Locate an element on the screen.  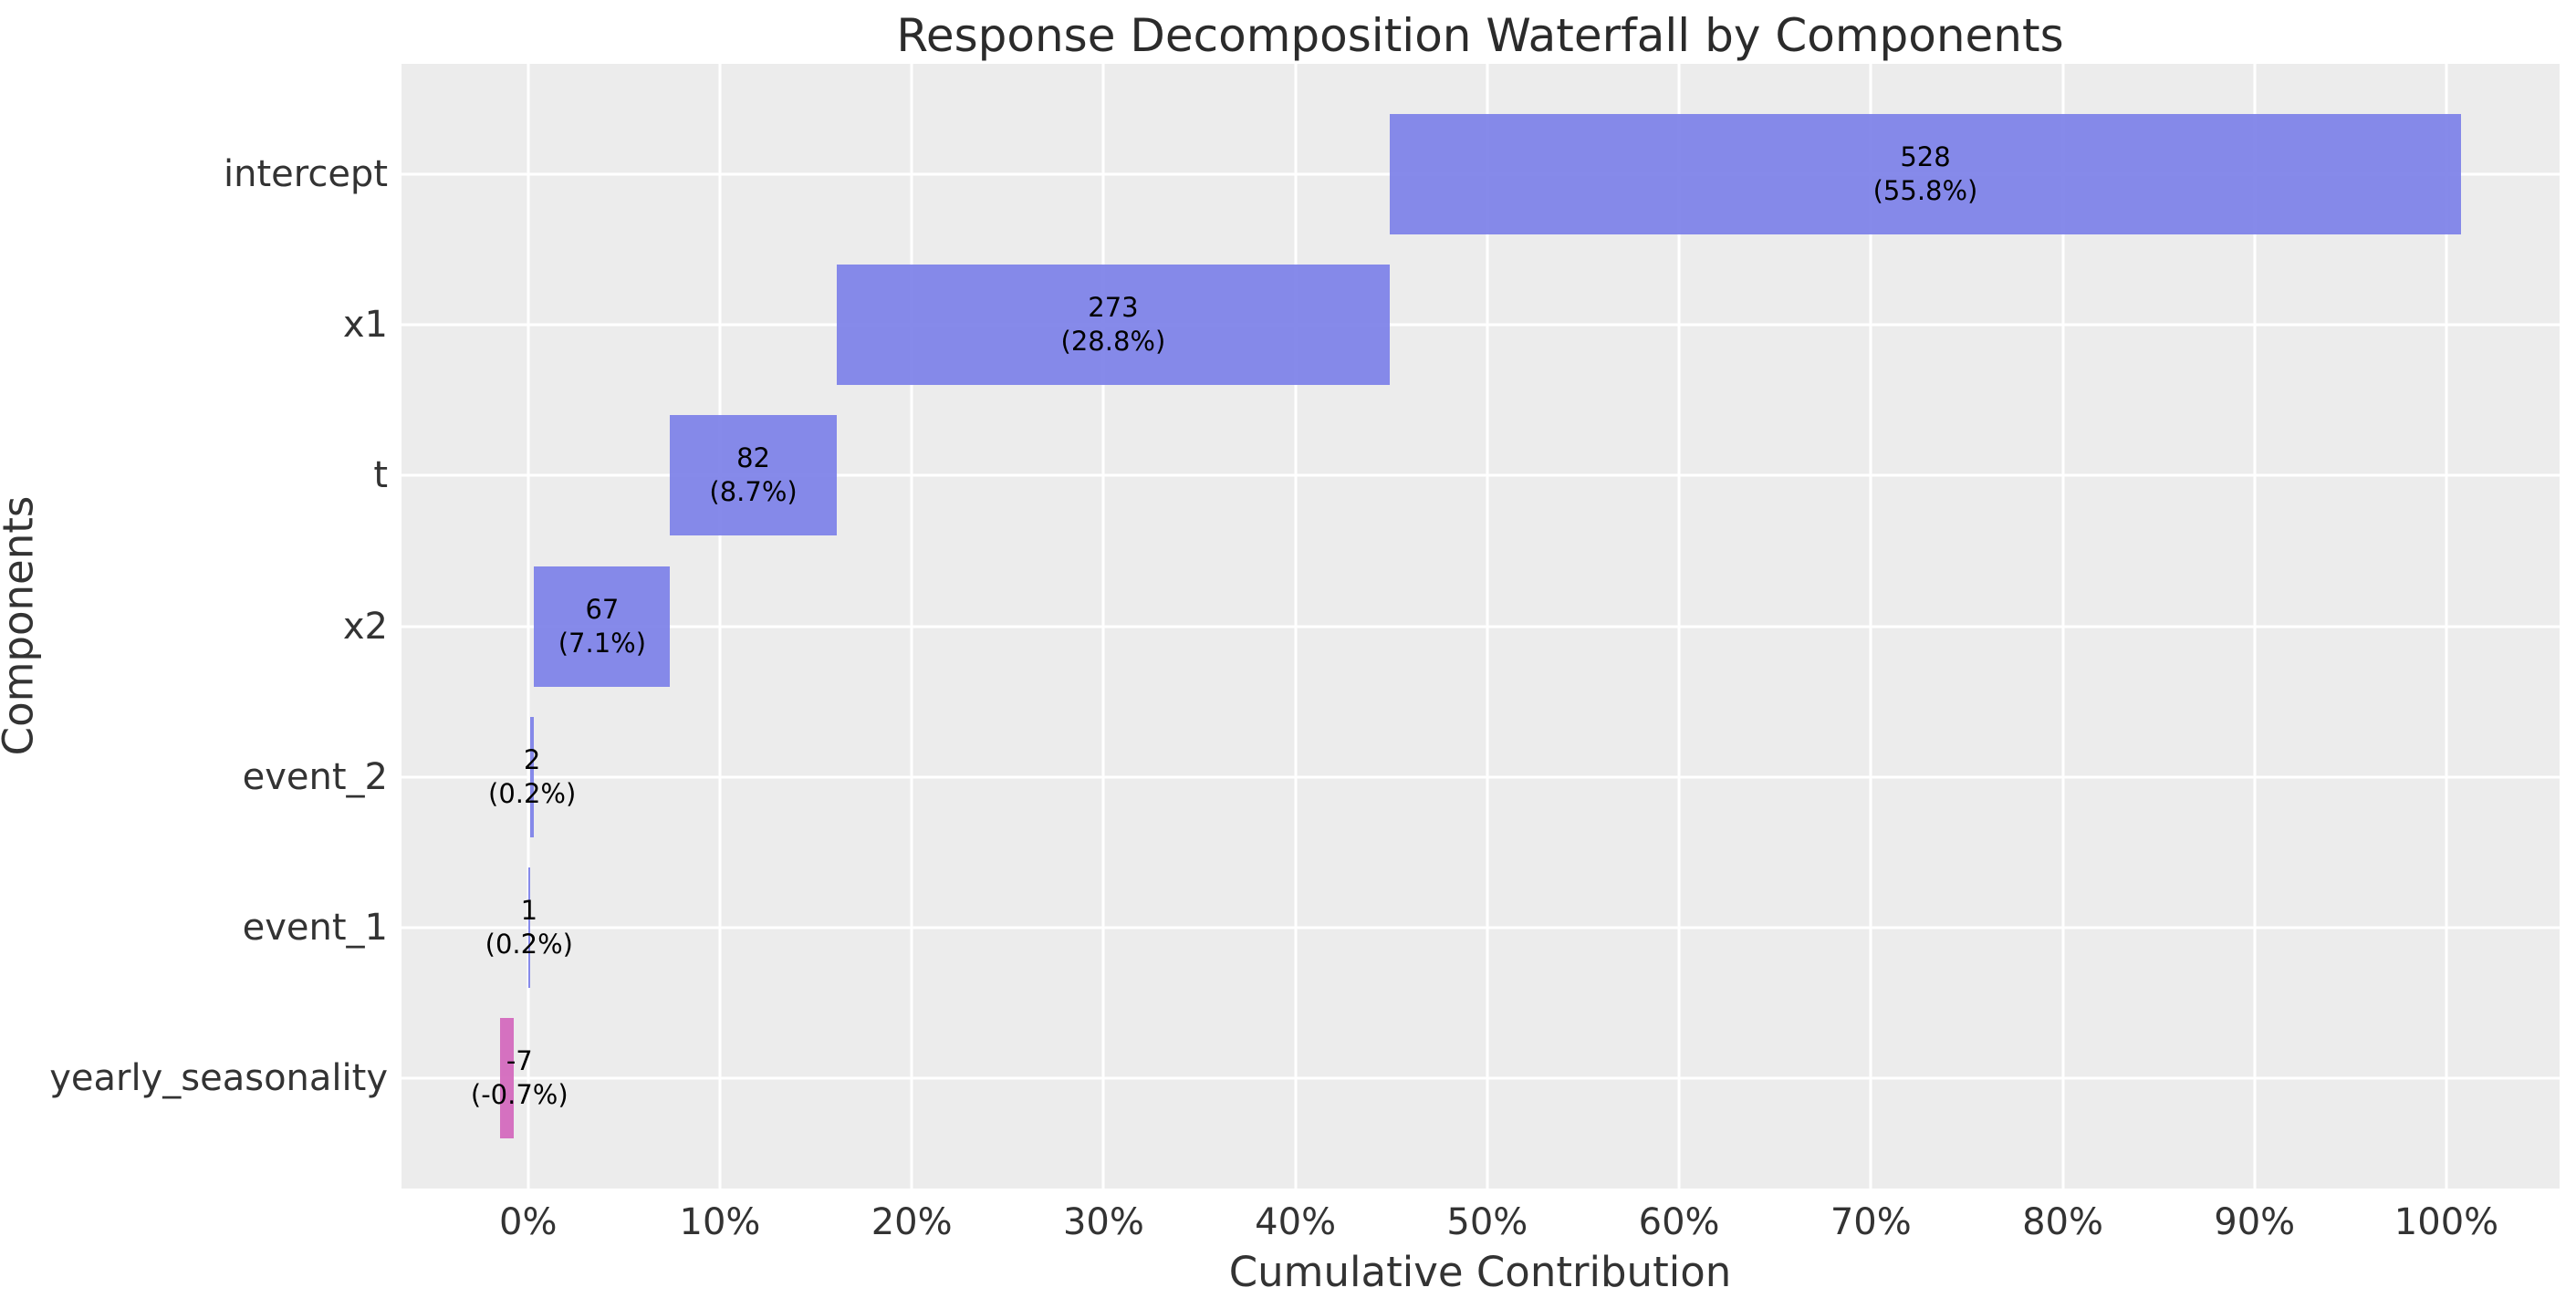
y-tick-label-event_2: event_2 is located at coordinates (315, 776).